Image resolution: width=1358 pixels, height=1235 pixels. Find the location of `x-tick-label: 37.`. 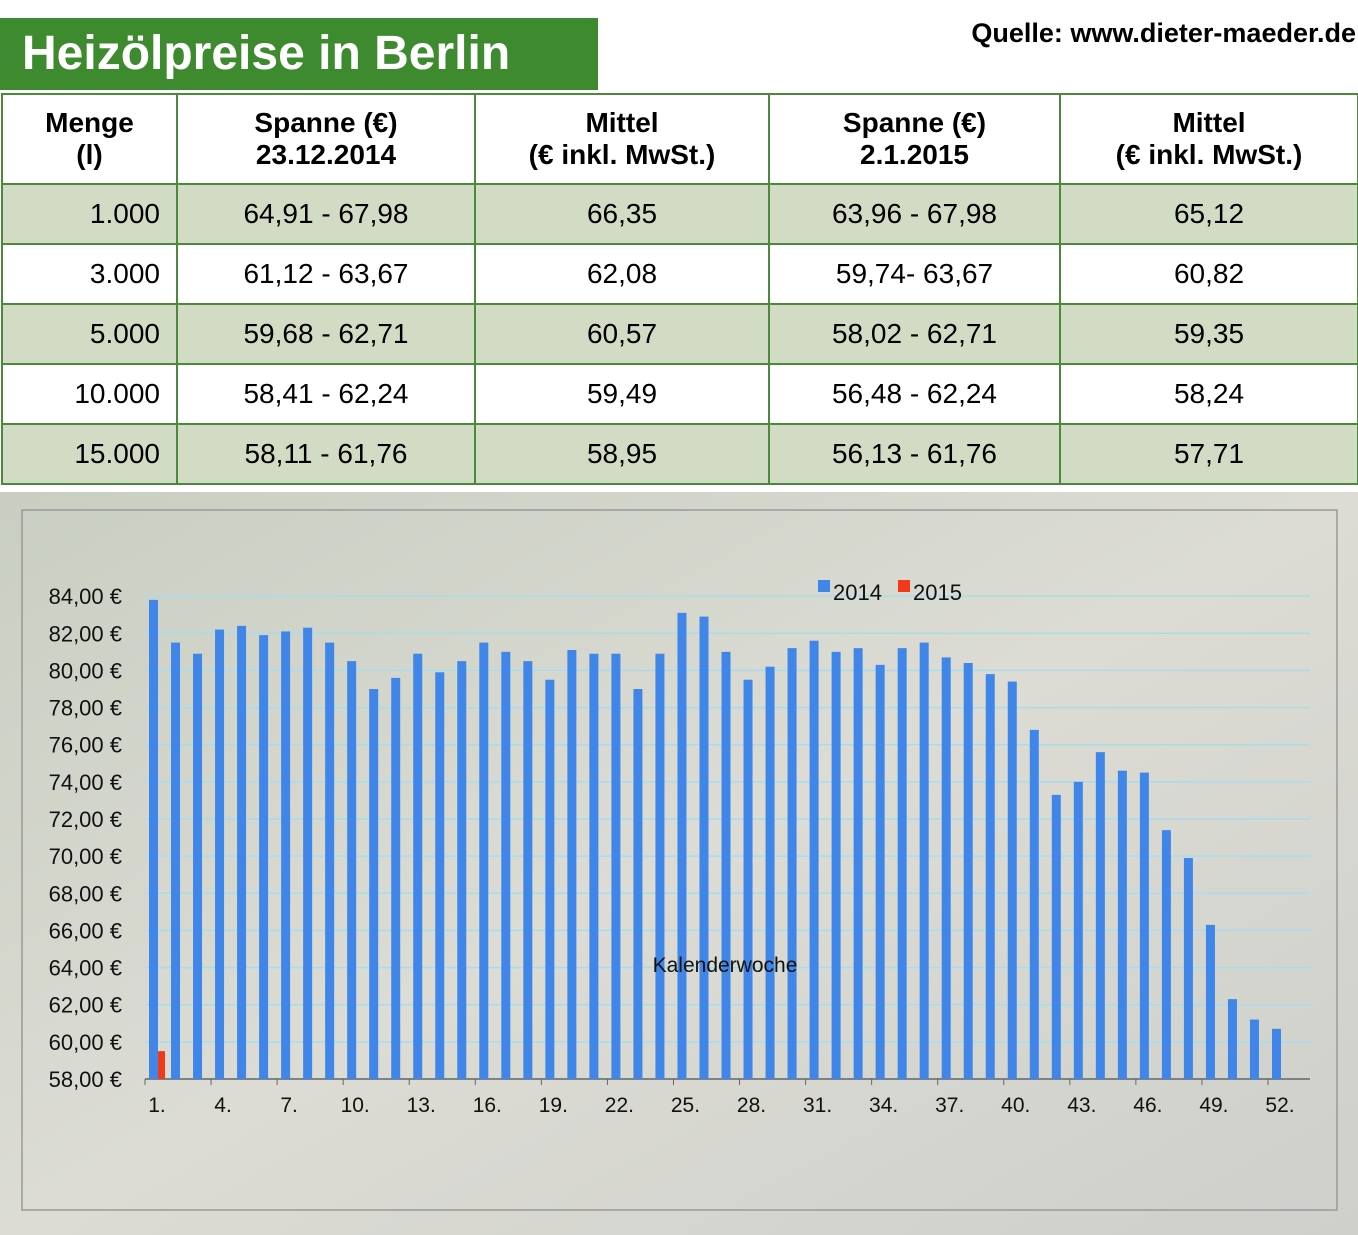

x-tick-label: 37. is located at coordinates (949, 1105).